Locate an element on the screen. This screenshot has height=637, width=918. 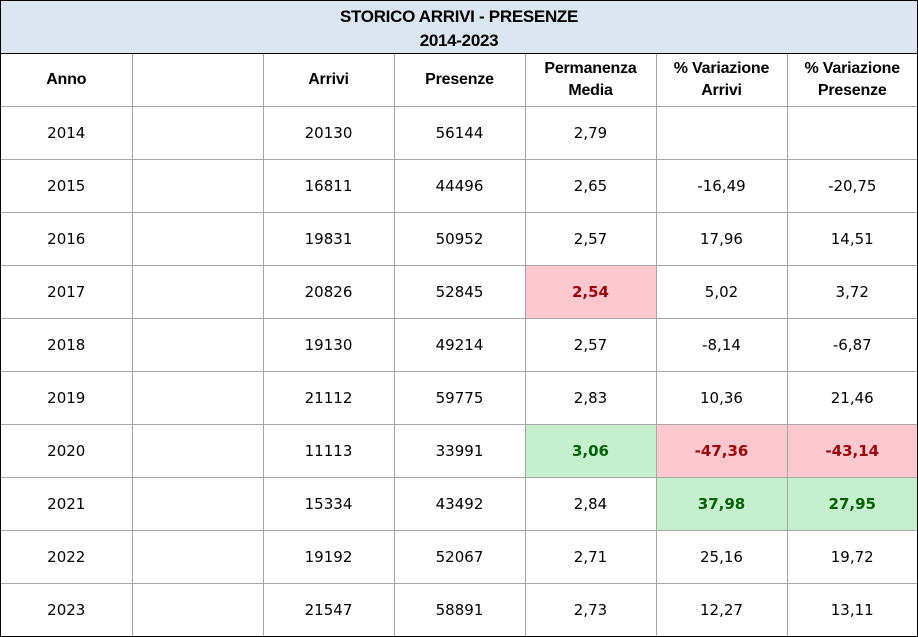
header-blank is located at coordinates (197, 80).